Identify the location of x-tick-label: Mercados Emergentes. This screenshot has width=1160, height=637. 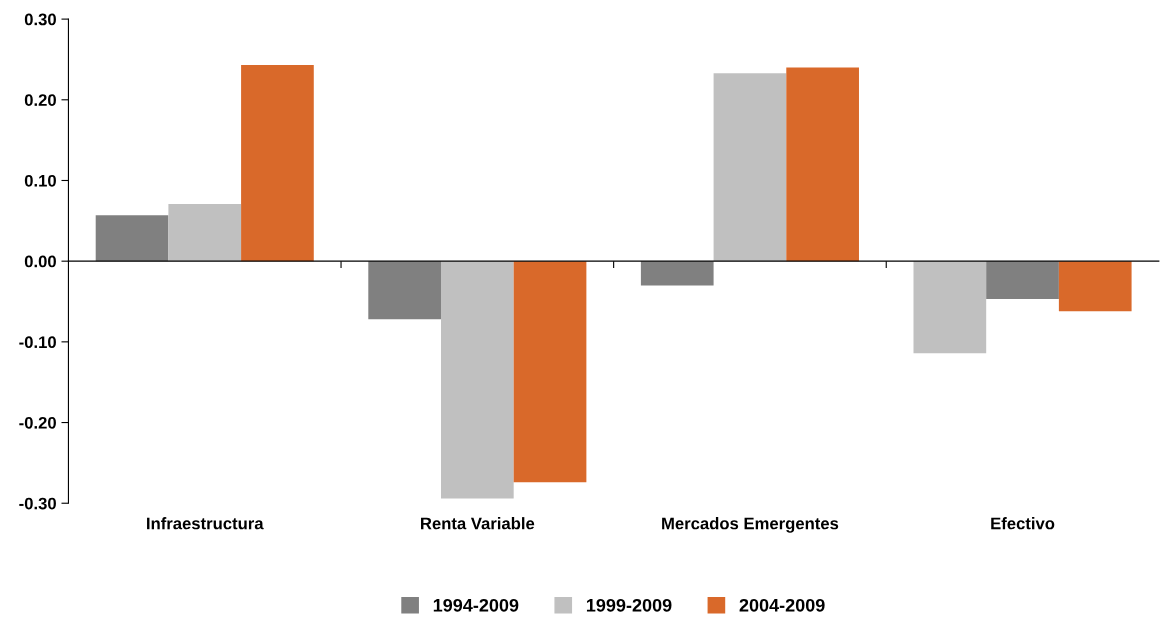
(750, 525).